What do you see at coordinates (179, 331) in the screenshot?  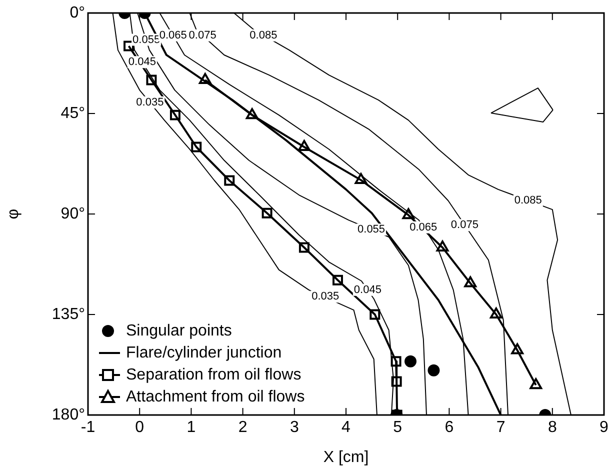 I see `legend-label: Singular points` at bounding box center [179, 331].